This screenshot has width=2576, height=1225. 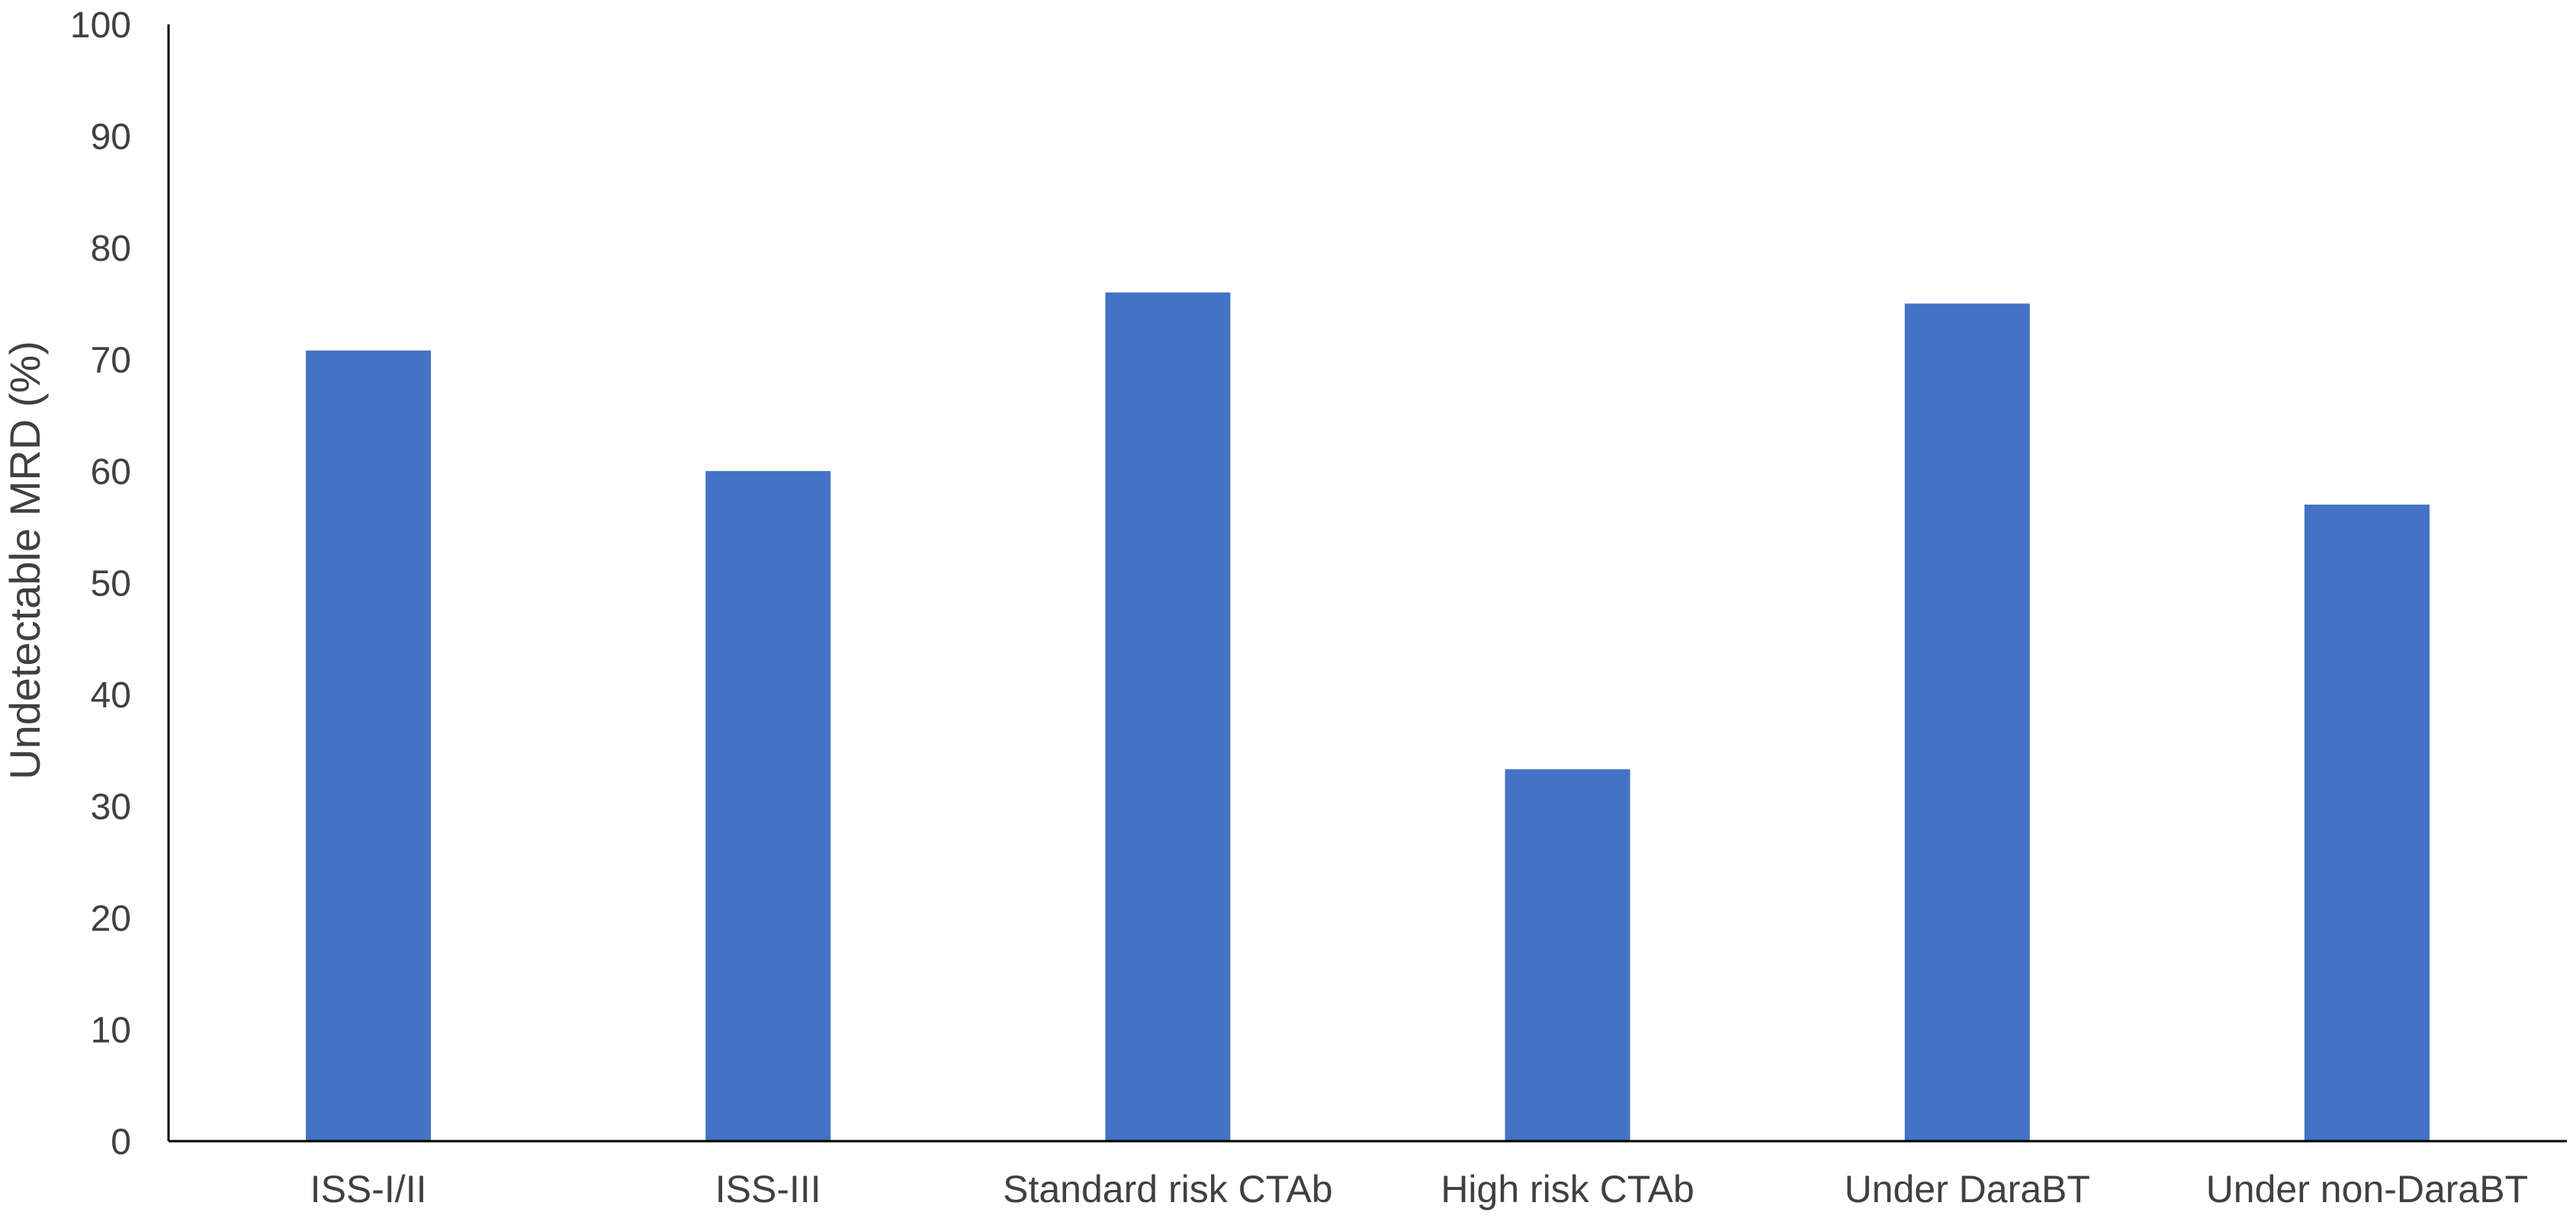 What do you see at coordinates (100, 25) in the screenshot?
I see `y-tick-label: 100` at bounding box center [100, 25].